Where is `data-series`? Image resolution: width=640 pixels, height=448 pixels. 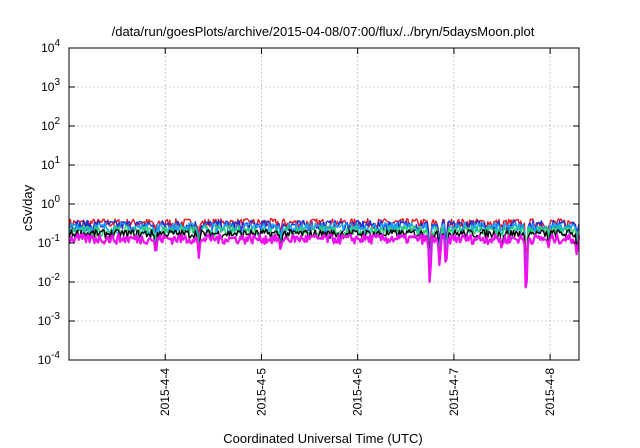 data-series is located at coordinates (324, 253).